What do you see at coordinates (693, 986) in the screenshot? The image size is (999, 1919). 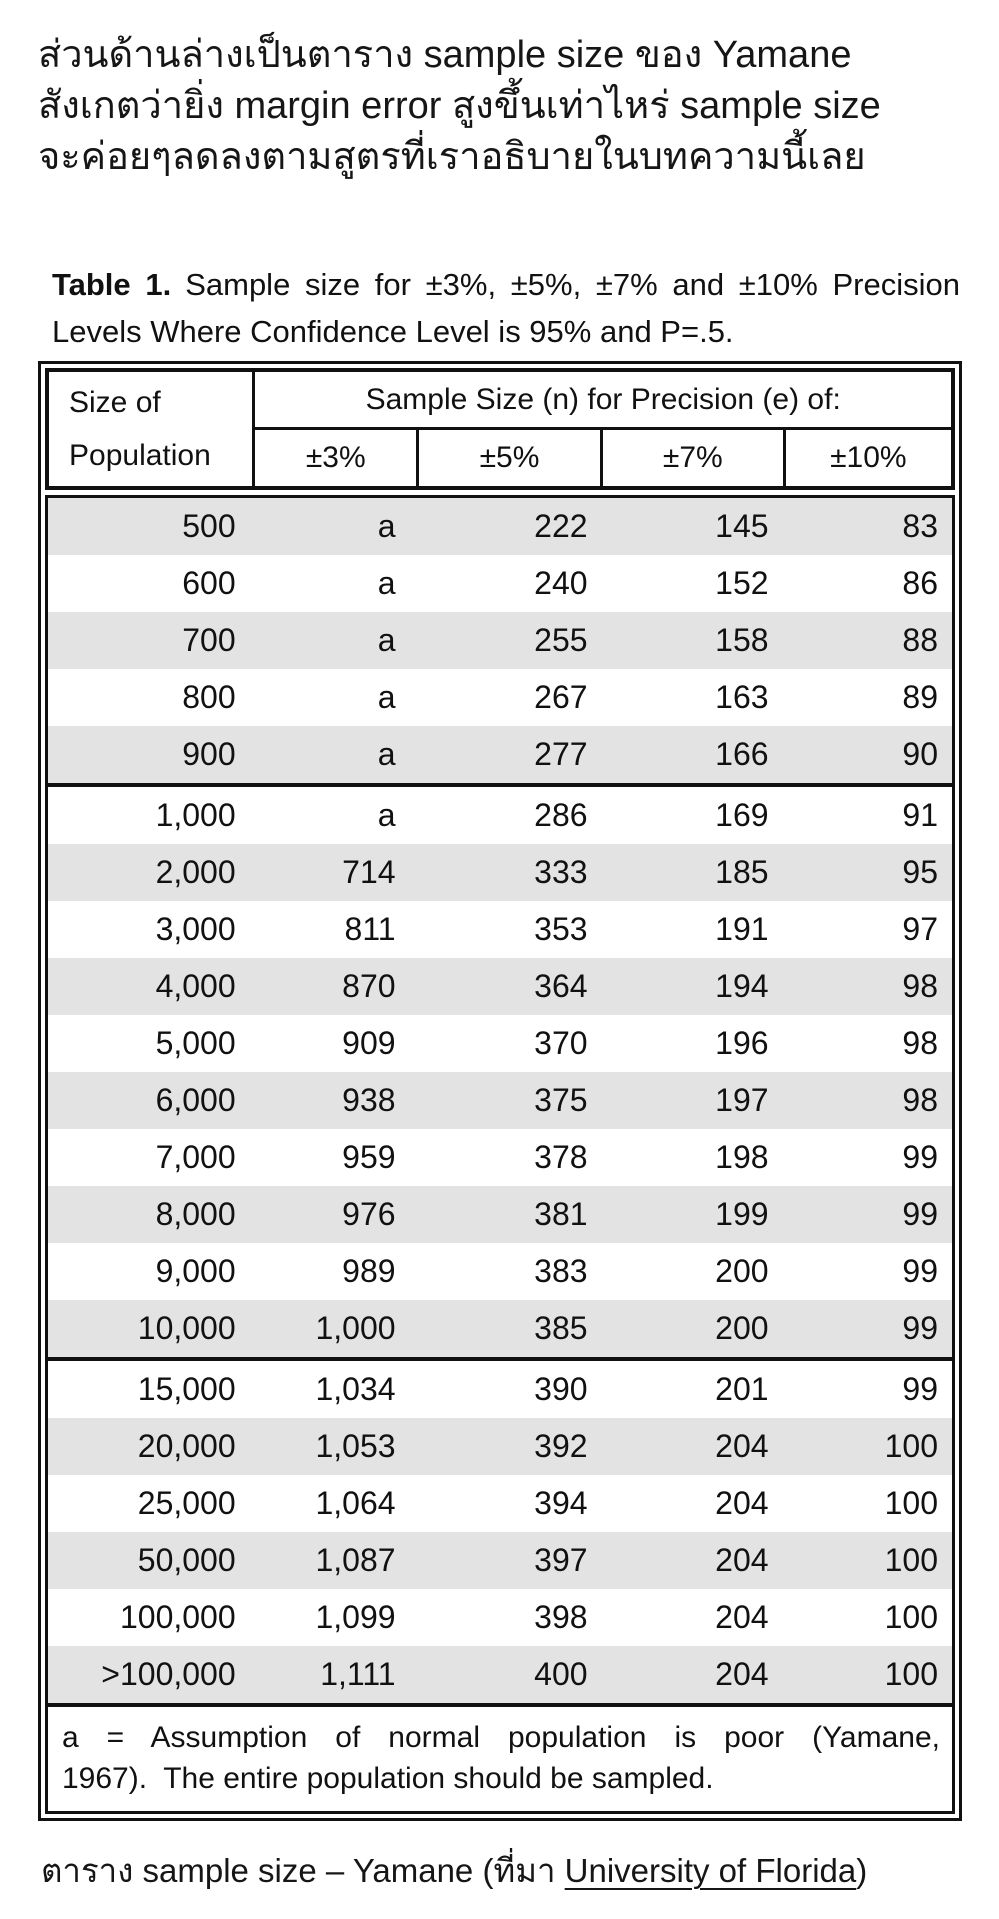 I see `sample-size-cell: 194` at bounding box center [693, 986].